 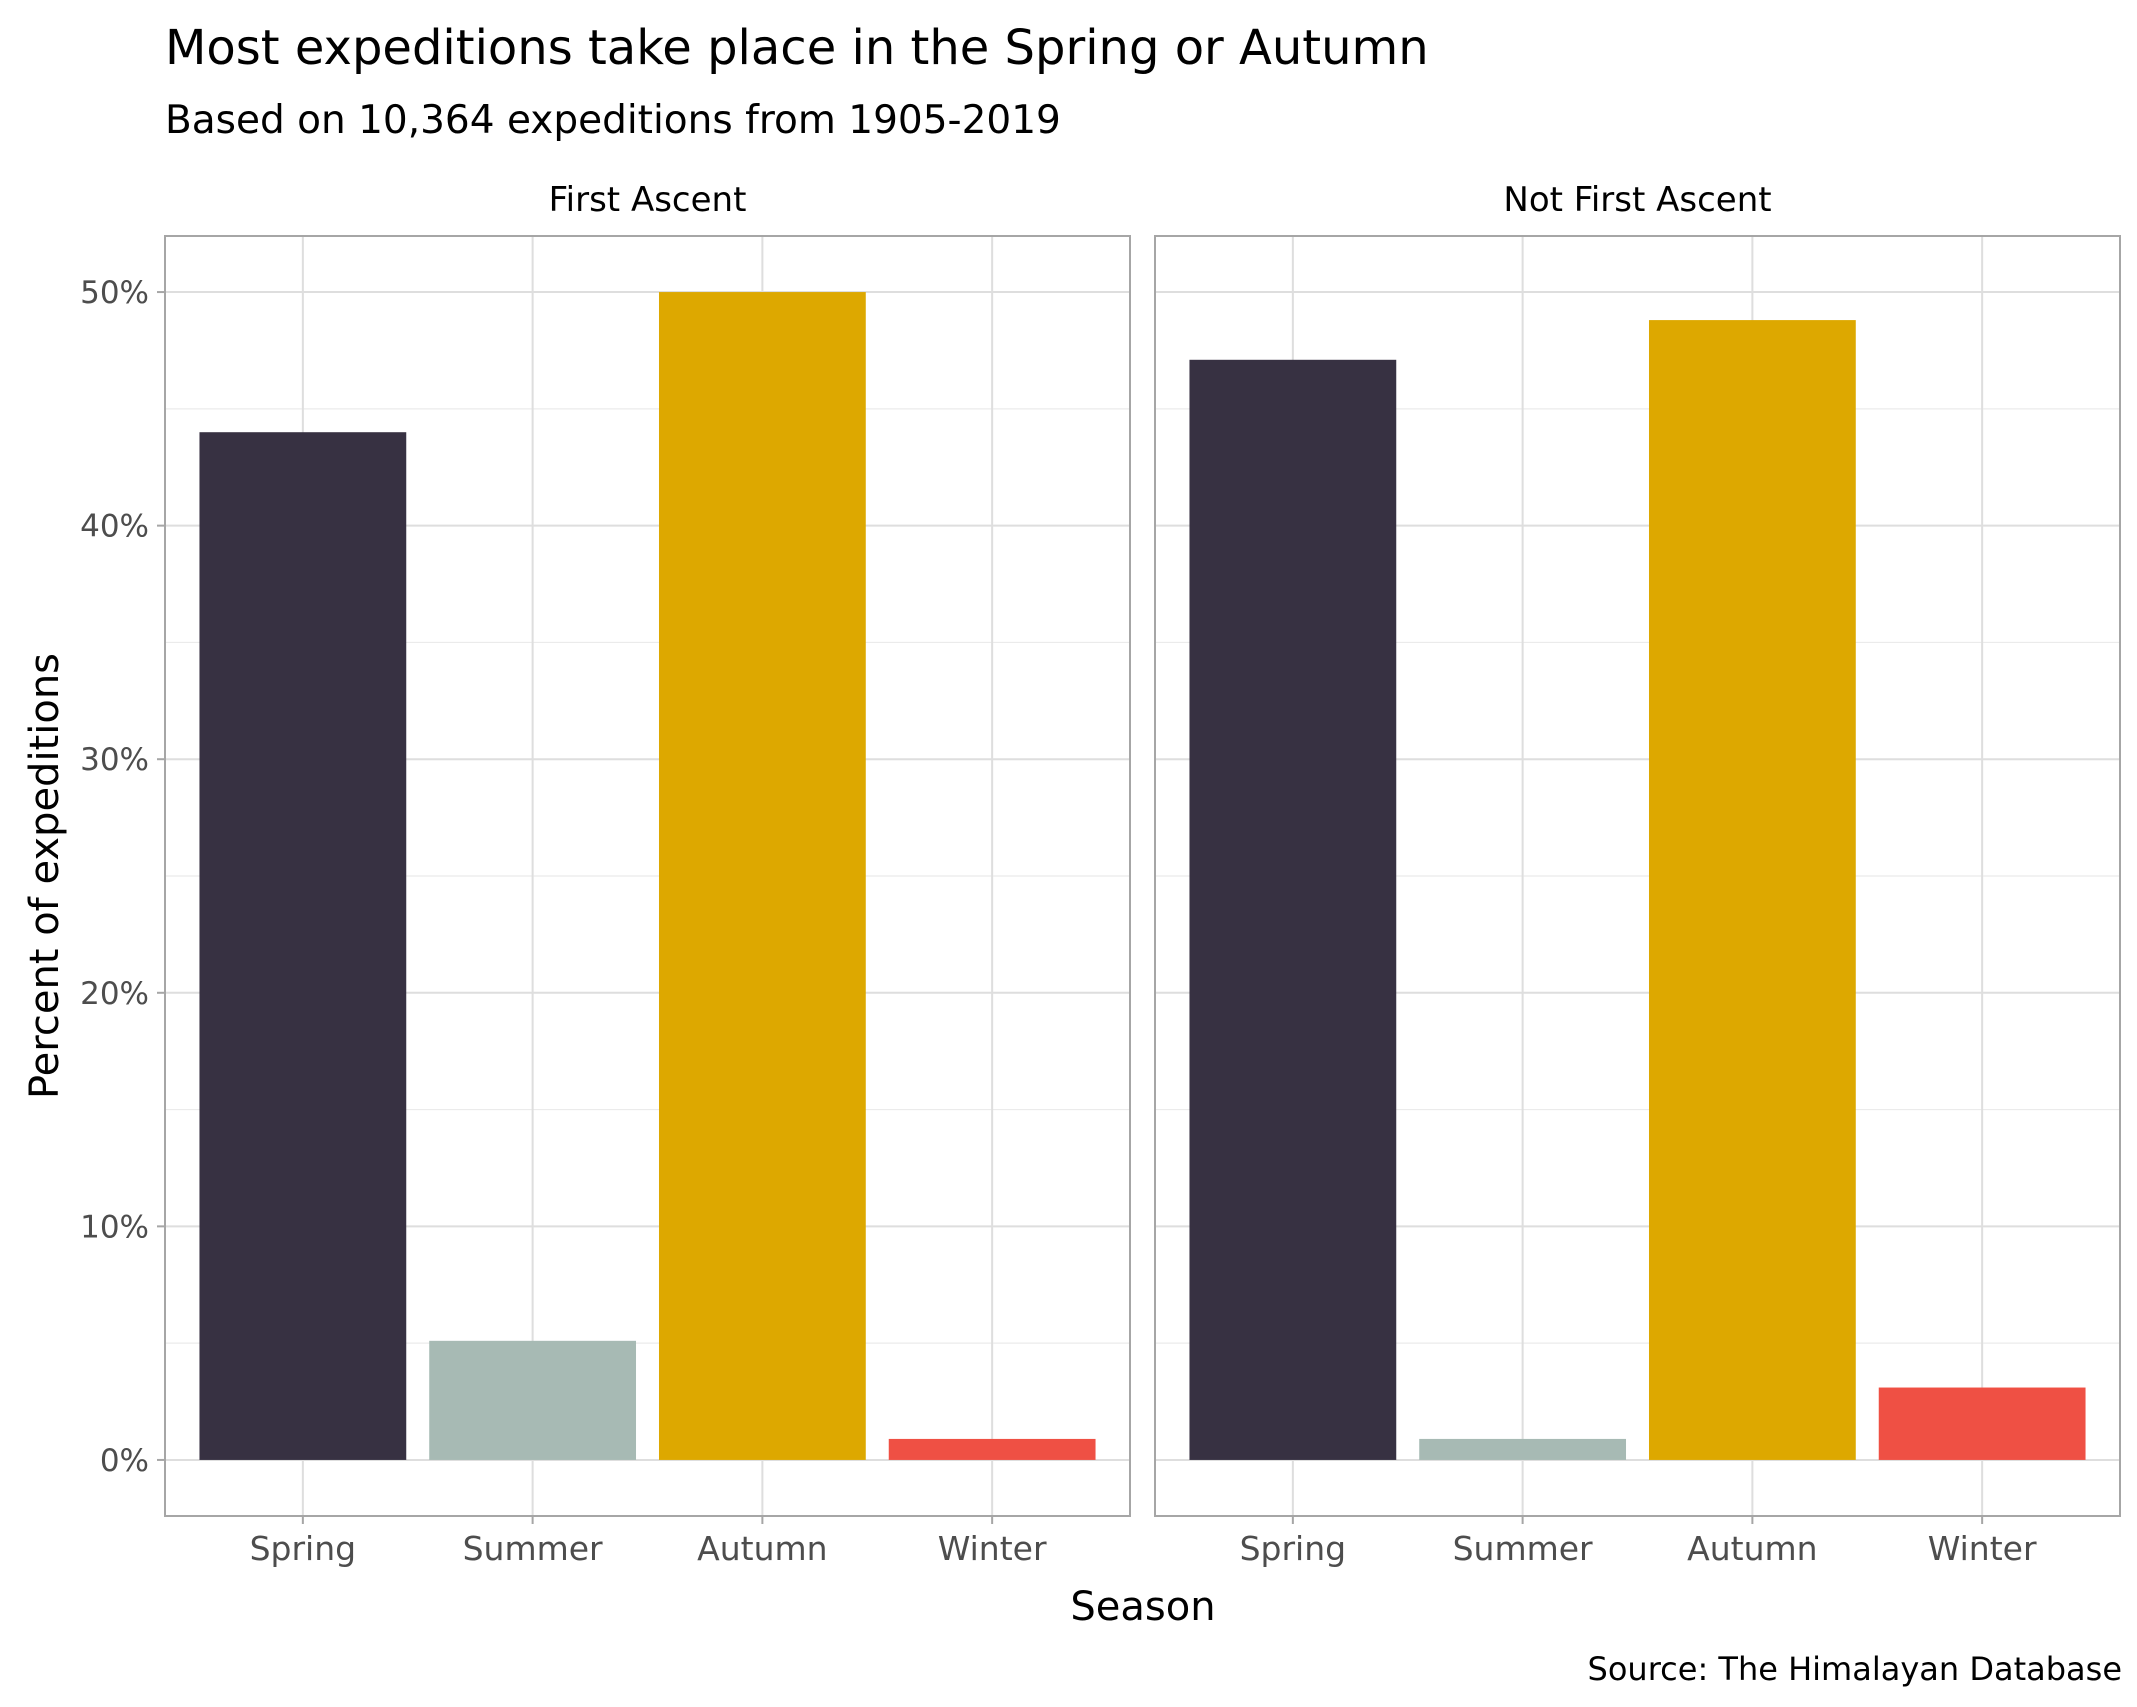 I want to click on y-axis-title: Percent of expeditions, so click(x=45, y=876).